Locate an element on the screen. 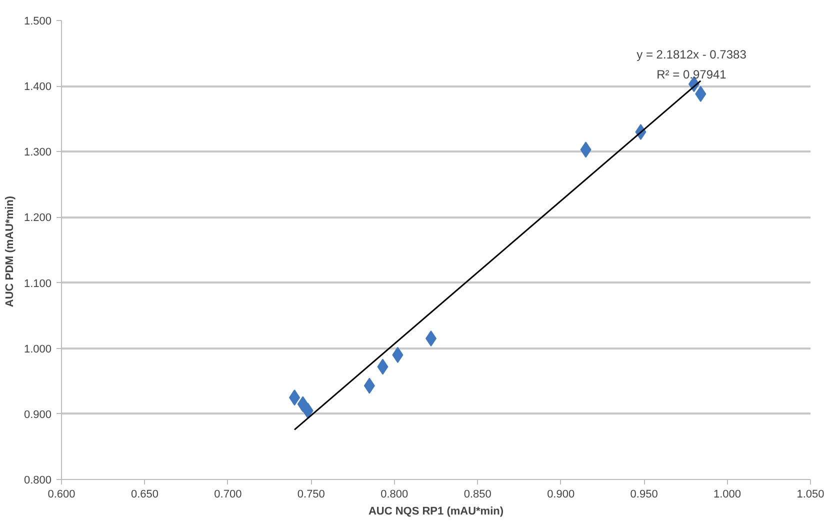 The height and width of the screenshot is (528, 837). x-tick-label: 1.050 is located at coordinates (810, 494).